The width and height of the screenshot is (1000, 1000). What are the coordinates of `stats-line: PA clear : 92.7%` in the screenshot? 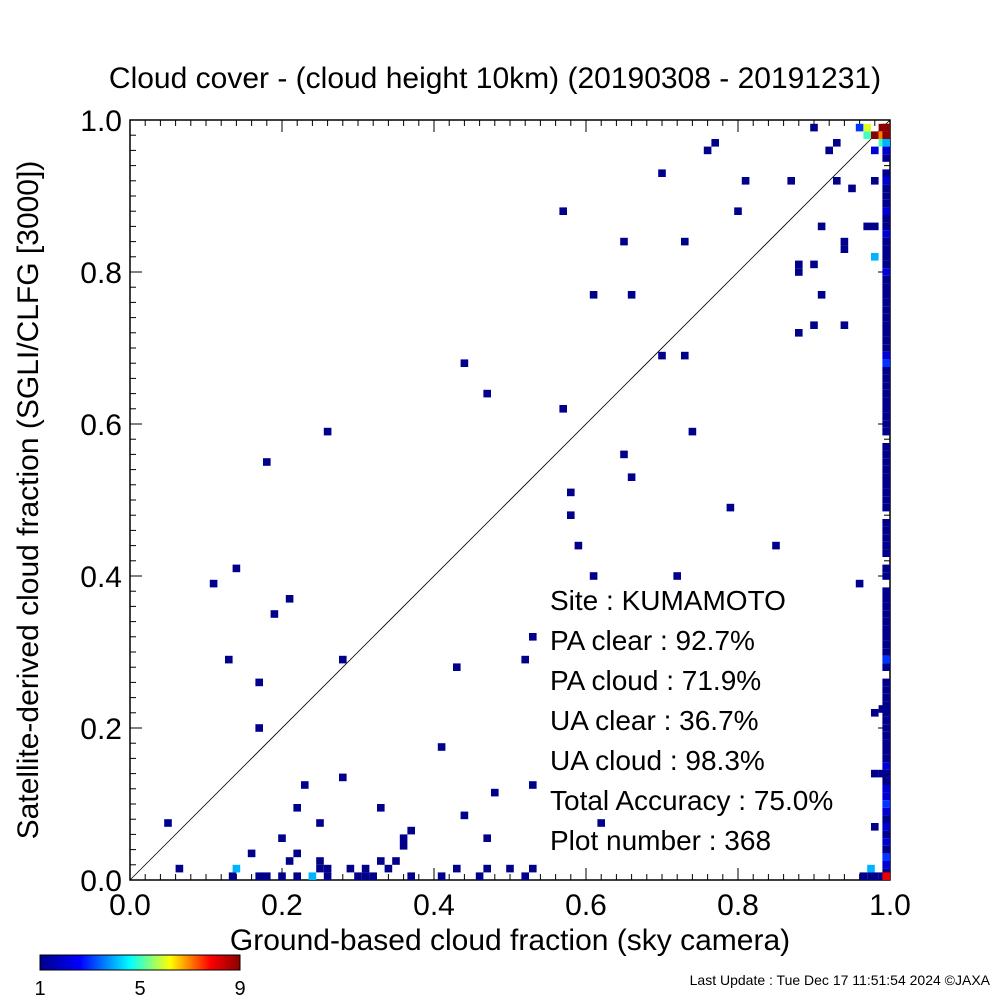 It's located at (652, 640).